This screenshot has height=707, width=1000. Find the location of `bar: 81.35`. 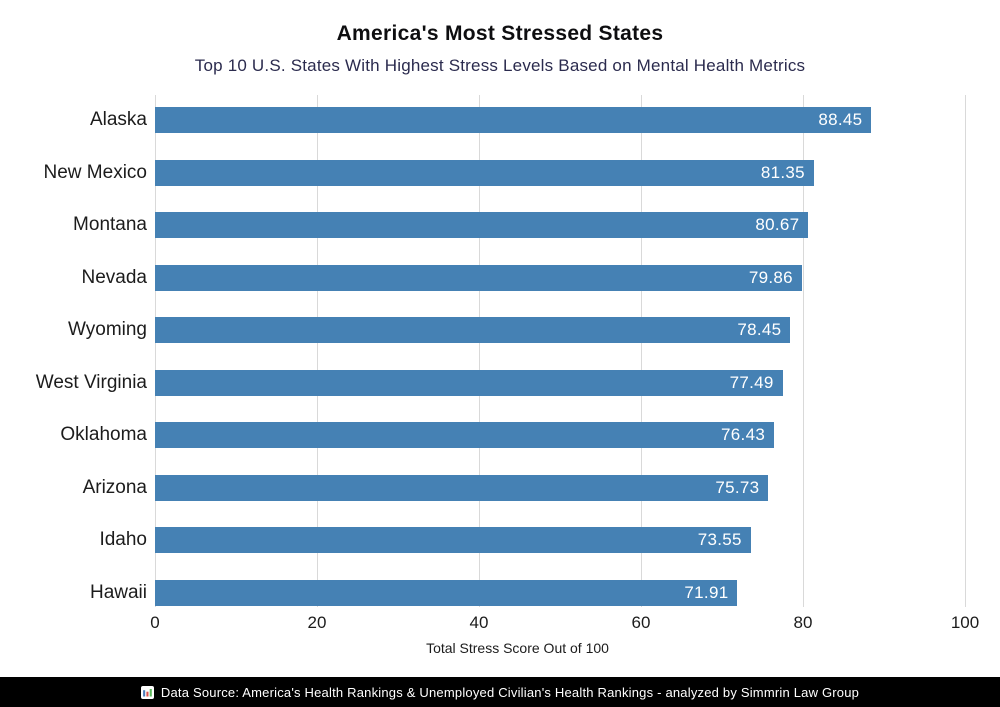

bar: 81.35 is located at coordinates (484, 172).